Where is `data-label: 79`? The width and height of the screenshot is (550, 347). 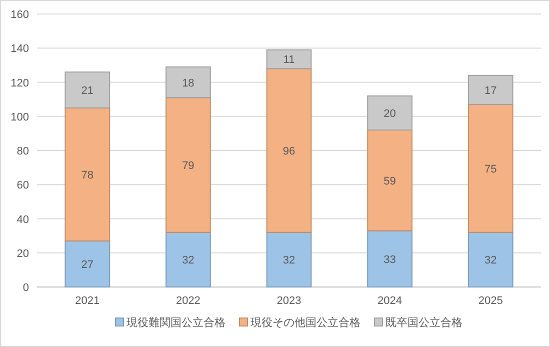 data-label: 79 is located at coordinates (188, 166).